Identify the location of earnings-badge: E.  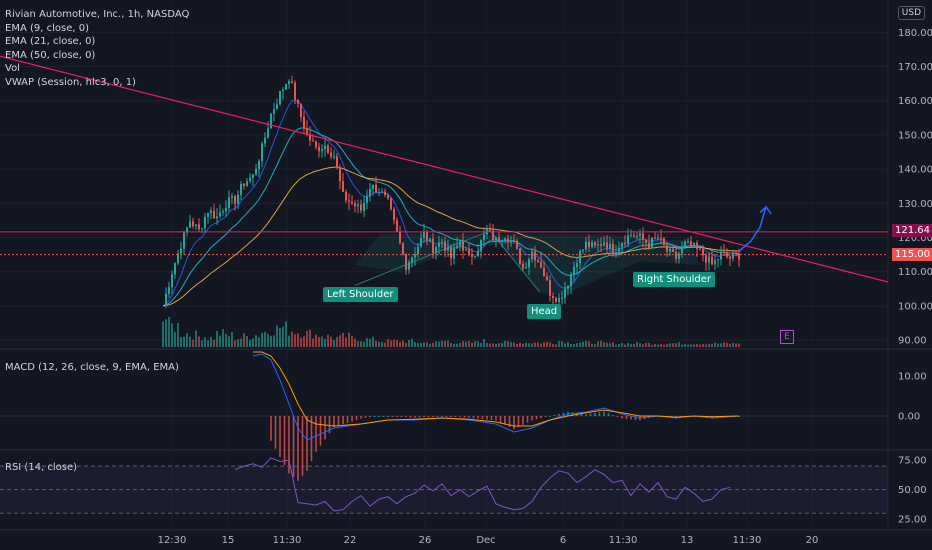
(787, 337).